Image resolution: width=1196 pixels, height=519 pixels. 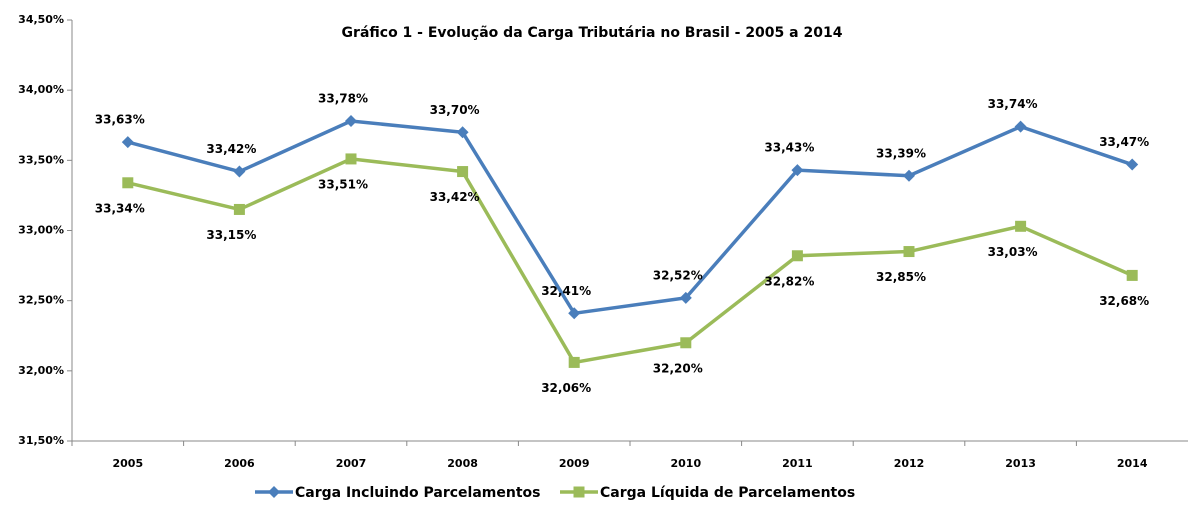 I want to click on data-label: 33,47%, so click(x=1124, y=142).